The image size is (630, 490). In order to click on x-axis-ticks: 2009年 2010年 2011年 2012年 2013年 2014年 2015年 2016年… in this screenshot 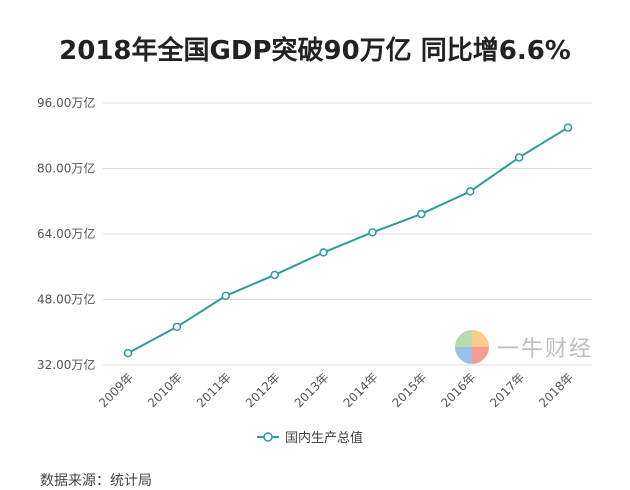, I will do `click(336, 390)`.